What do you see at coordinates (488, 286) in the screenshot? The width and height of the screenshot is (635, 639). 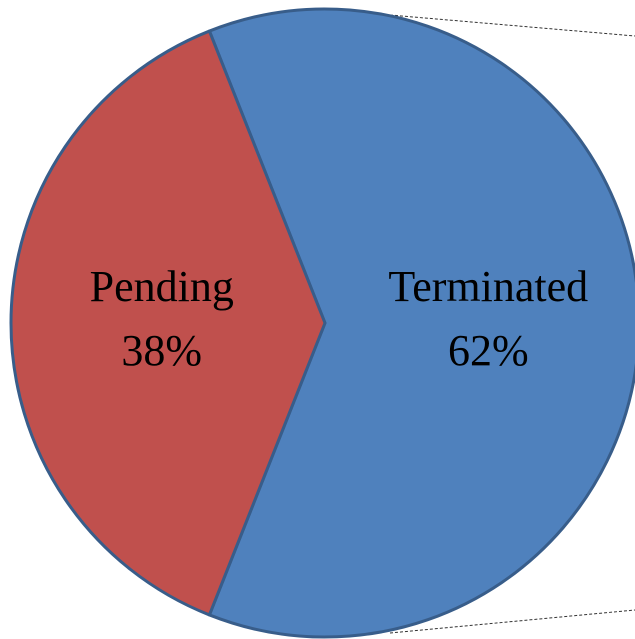 I see `slice-label: Terminated` at bounding box center [488, 286].